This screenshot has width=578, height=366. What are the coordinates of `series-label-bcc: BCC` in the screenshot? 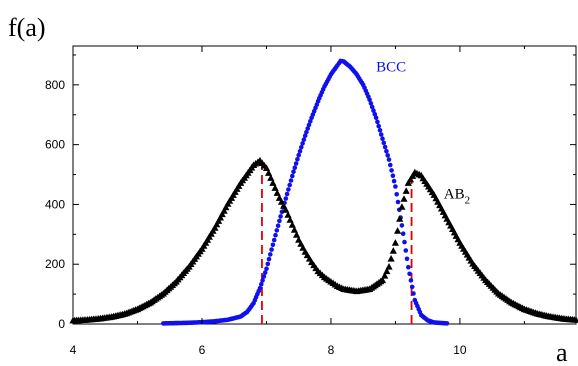 It's located at (391, 67).